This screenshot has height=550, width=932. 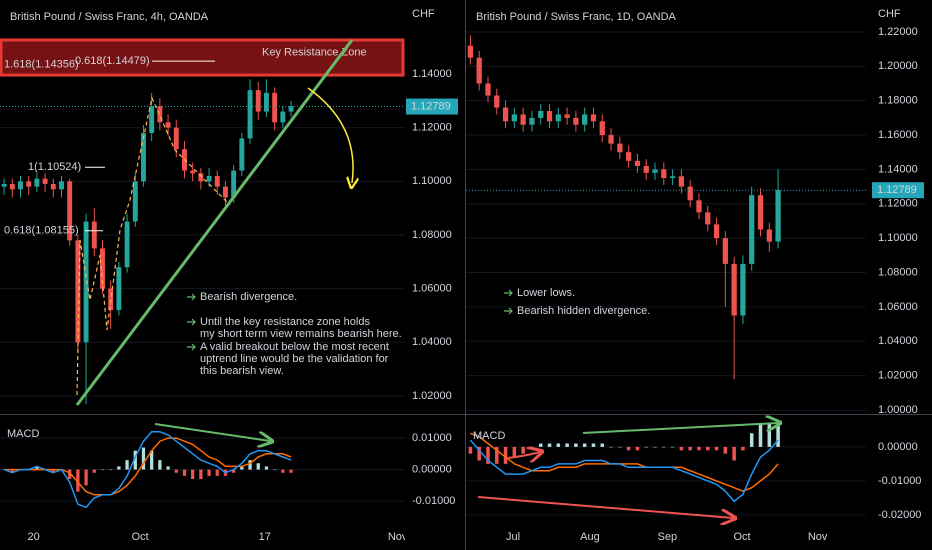 I want to click on fib-label: 1(1.10524), so click(x=54, y=167).